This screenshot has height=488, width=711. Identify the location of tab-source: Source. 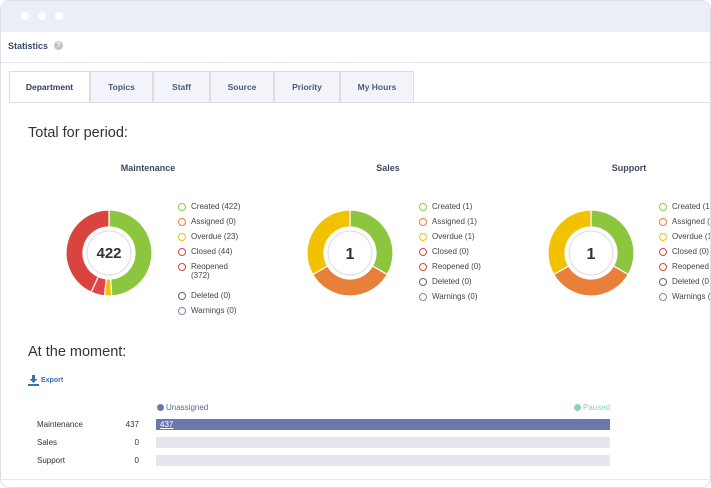
(242, 86).